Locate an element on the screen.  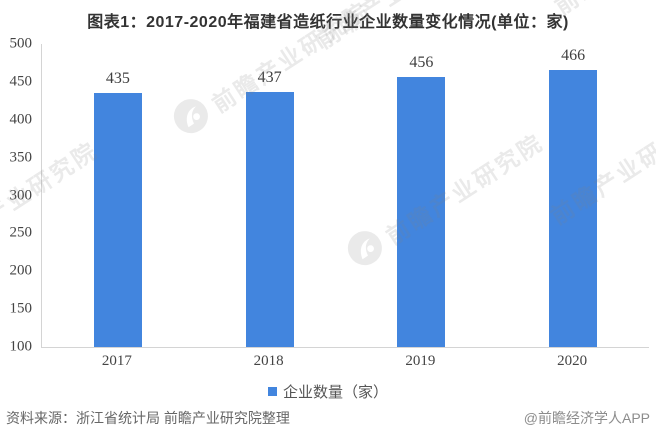
x-tick-label: 2019 is located at coordinates (420, 361).